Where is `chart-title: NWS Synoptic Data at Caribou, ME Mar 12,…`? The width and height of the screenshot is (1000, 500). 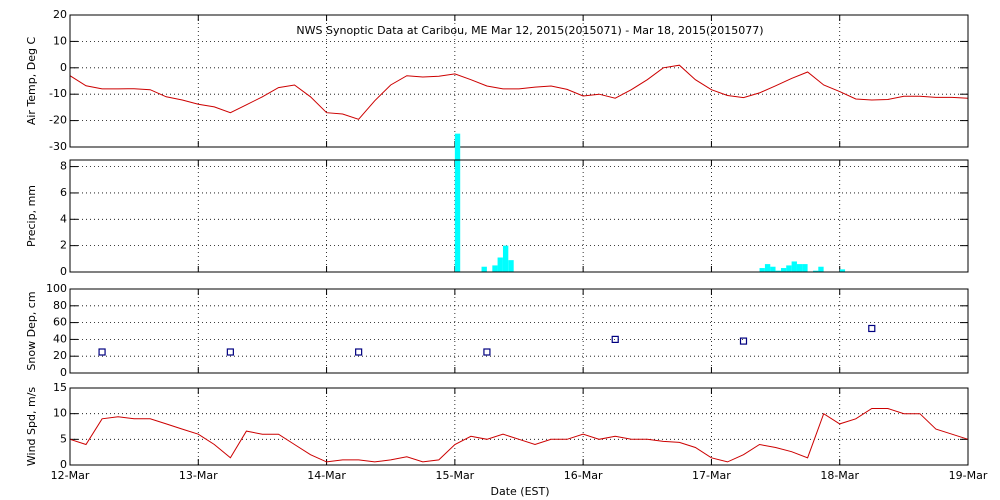
chart-title: NWS Synoptic Data at Caribou, ME Mar 12,… is located at coordinates (529, 30).